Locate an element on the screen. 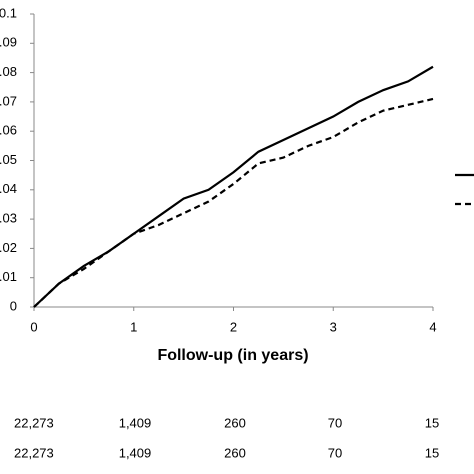 The height and width of the screenshot is (474, 474). x-tick-label: 1 is located at coordinates (133, 326).